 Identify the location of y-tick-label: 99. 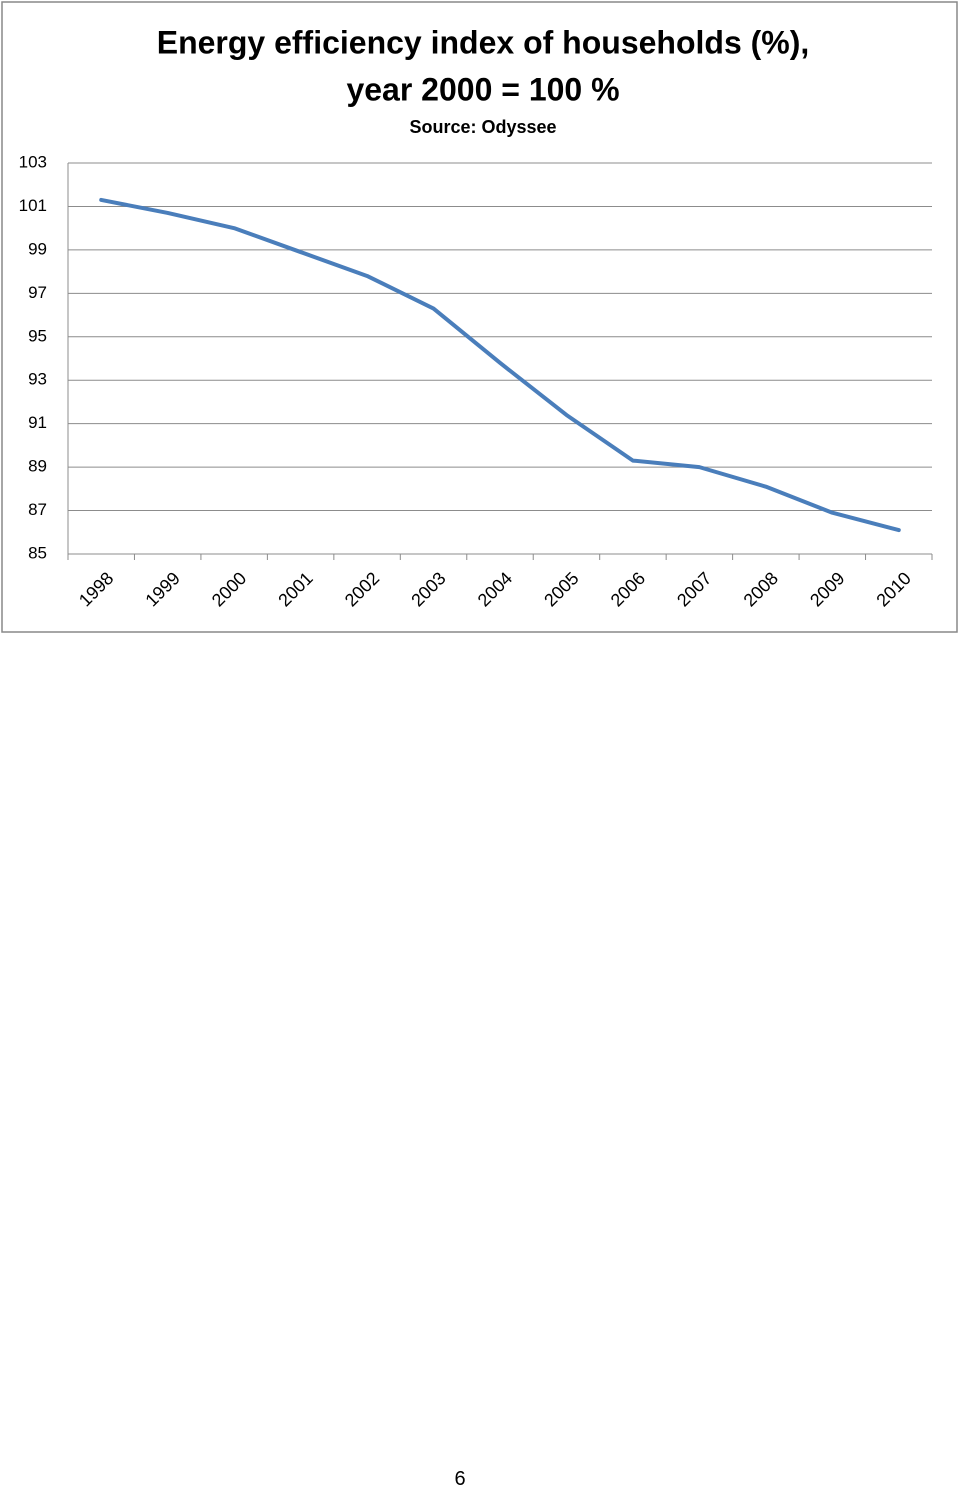
(37, 248).